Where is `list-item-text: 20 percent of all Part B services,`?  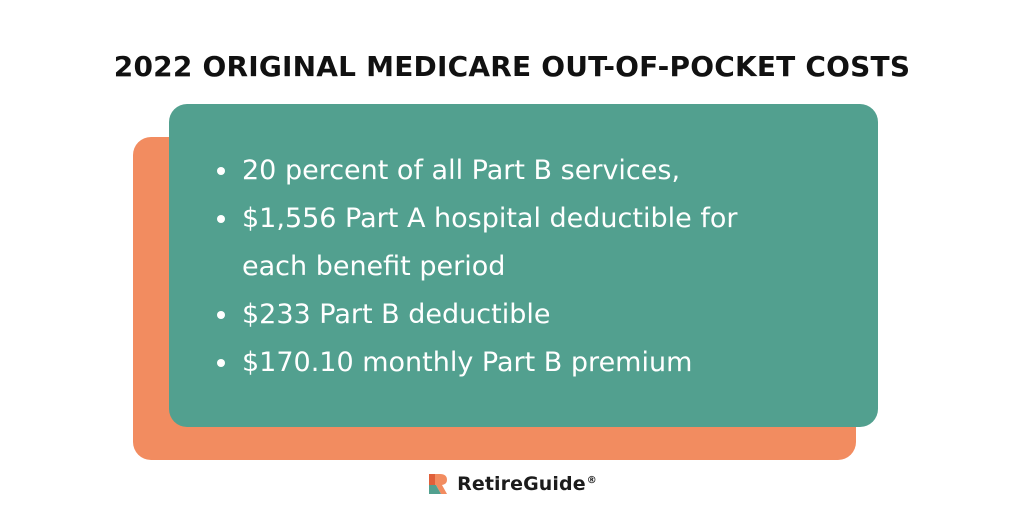 list-item-text: 20 percent of all Part B services, is located at coordinates (461, 170).